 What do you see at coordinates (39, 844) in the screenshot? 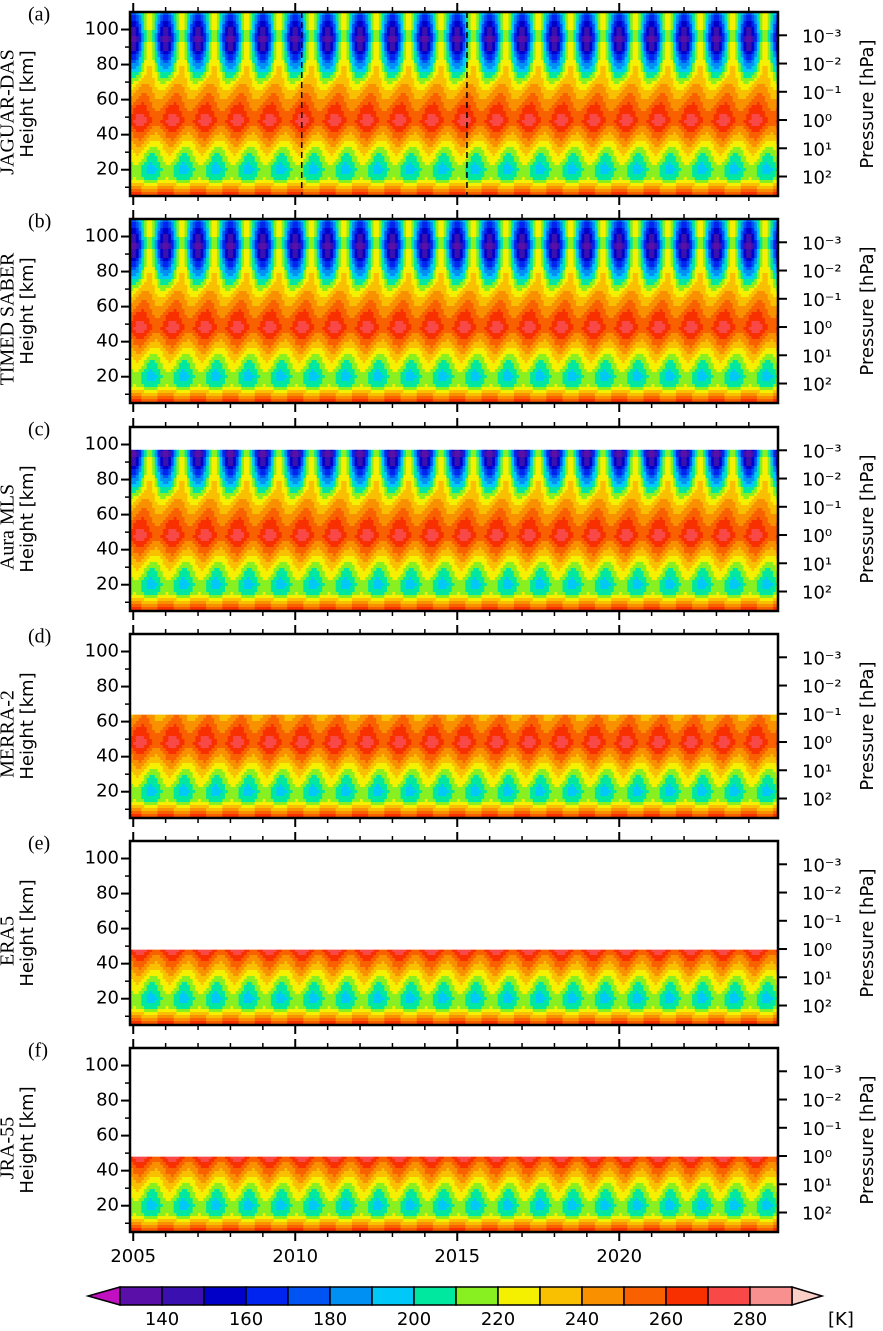
I see `panel-label: (e)` at bounding box center [39, 844].